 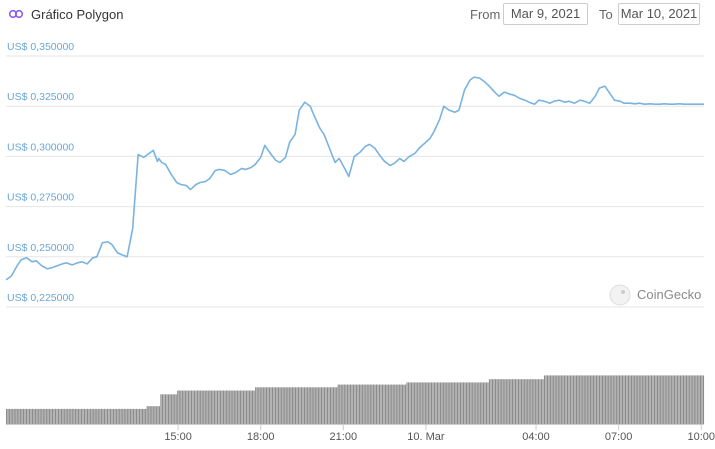 I want to click on from-date-input, so click(x=545, y=14).